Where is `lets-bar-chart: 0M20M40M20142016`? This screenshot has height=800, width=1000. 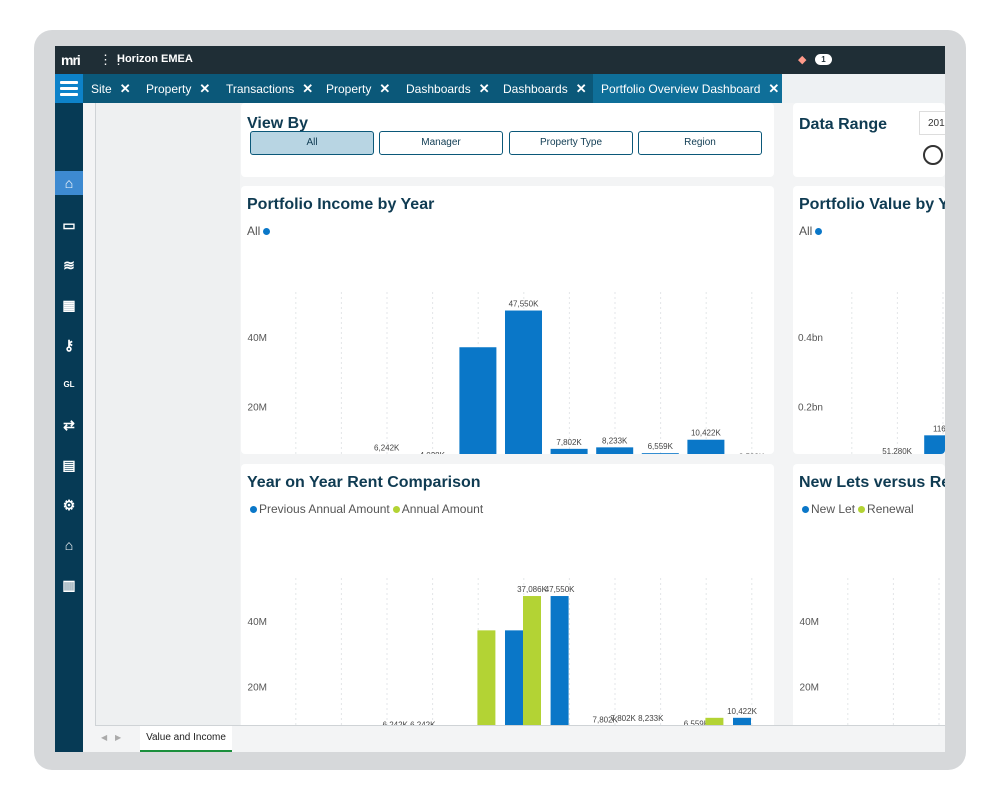
lets-bar-chart: 0M20M40M20142016 is located at coordinates (870, 653).